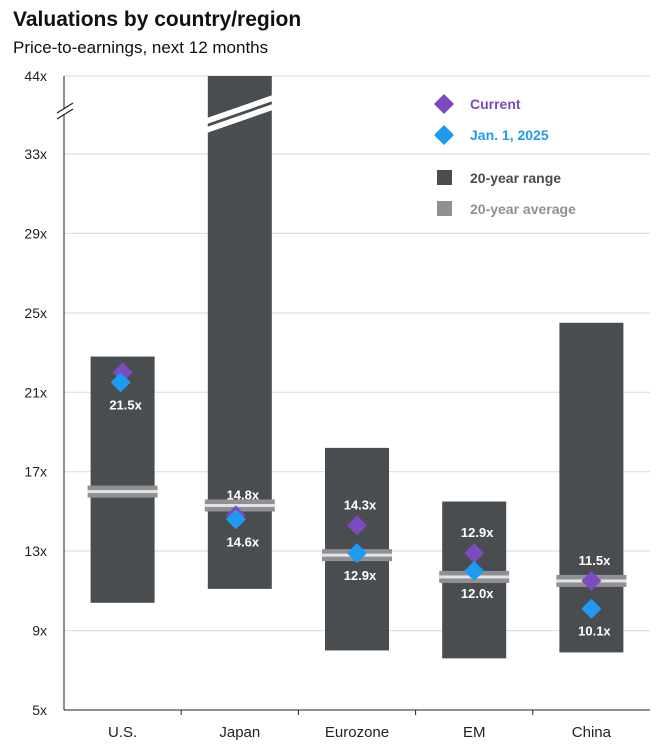  I want to click on current-value-label: 12.9x, so click(477, 532).